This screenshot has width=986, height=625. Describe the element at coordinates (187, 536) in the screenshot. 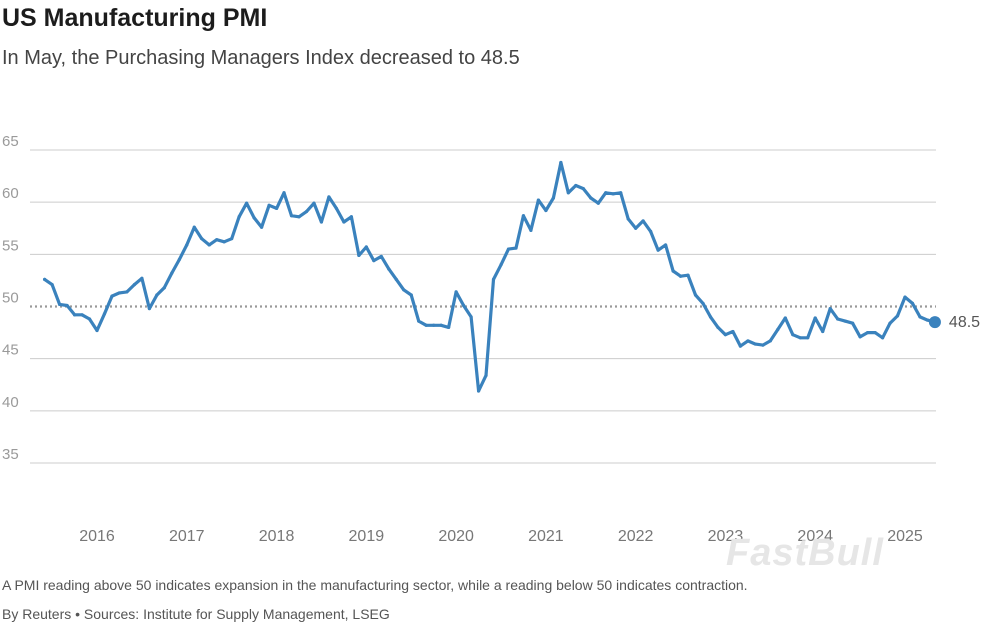

I see `x-tick-label: 2017` at that location.